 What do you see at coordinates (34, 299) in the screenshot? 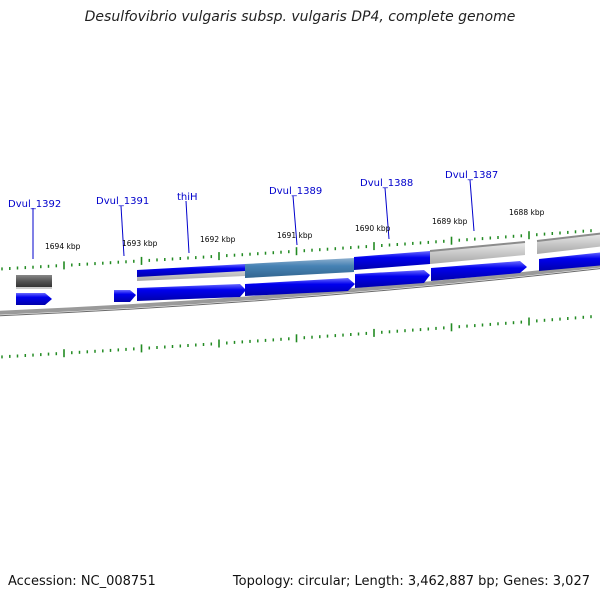
I see `gene-dvul-1392-arrow` at bounding box center [34, 299].